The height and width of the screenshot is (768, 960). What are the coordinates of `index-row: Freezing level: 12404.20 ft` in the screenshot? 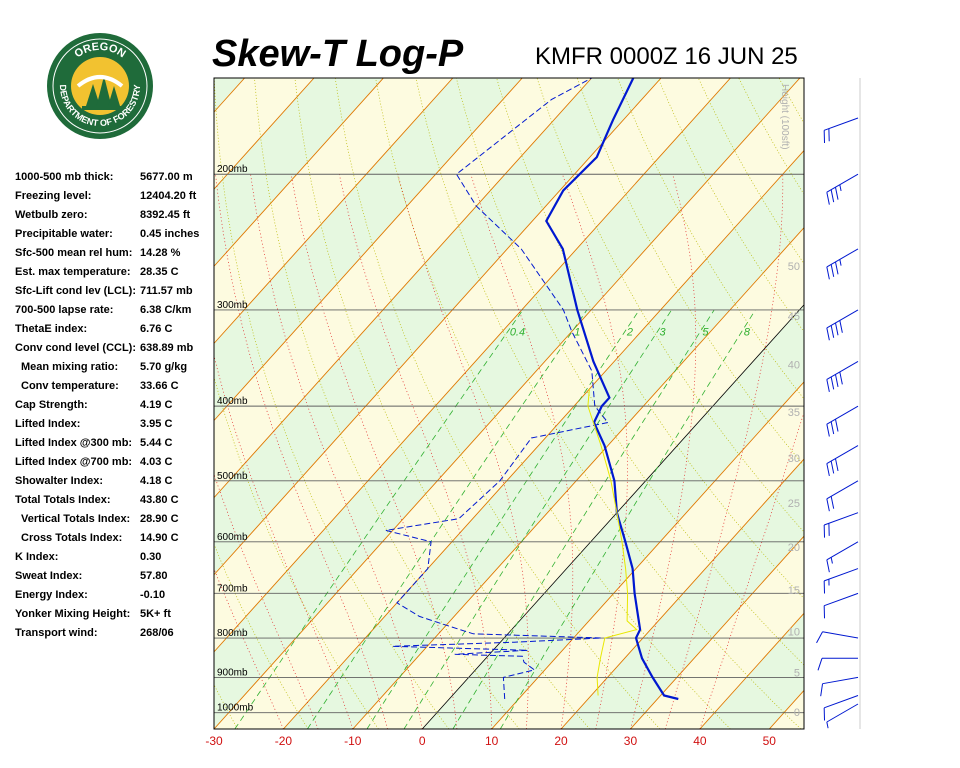 It's located at (115, 196).